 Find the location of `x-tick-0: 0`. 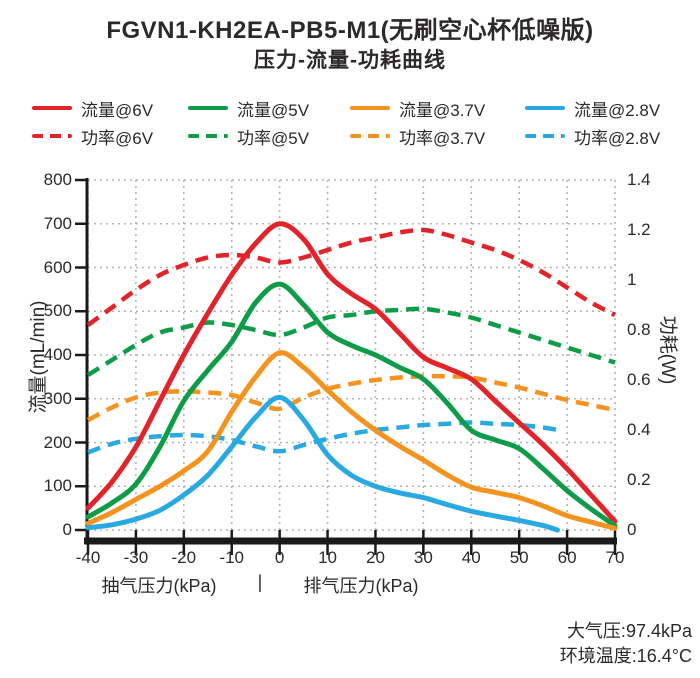

x-tick-0: 0 is located at coordinates (279, 557).